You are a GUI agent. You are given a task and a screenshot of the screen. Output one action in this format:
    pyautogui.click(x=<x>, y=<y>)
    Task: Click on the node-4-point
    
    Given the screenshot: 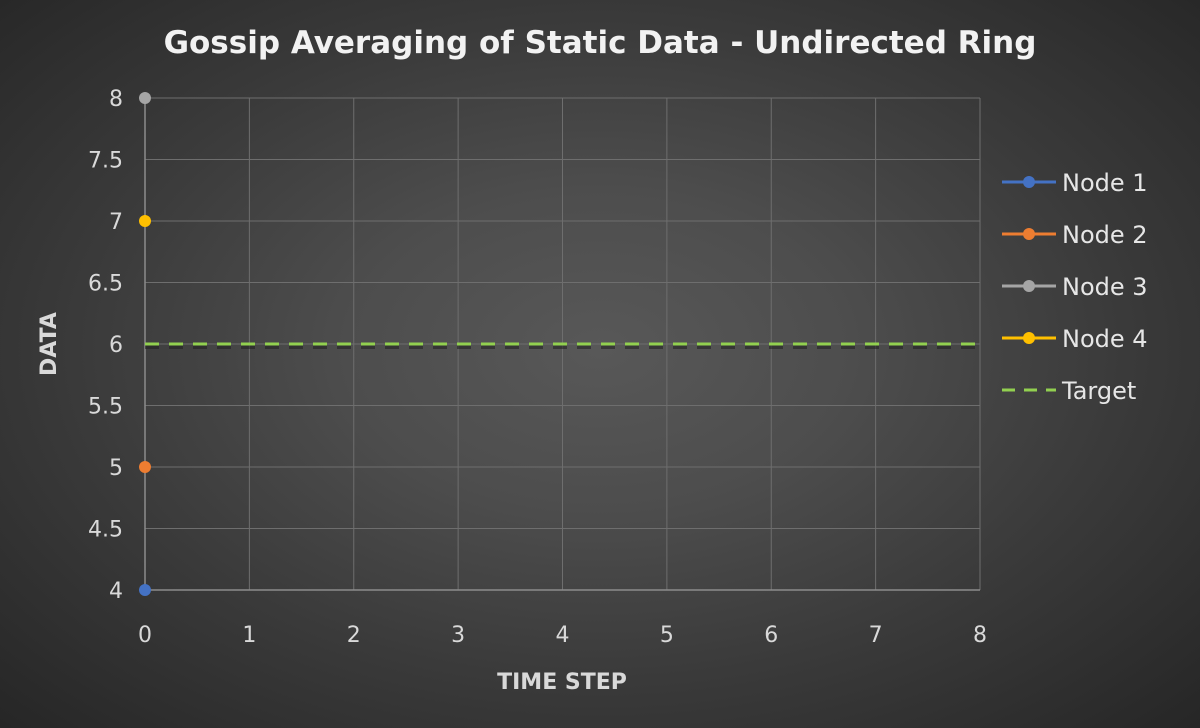 What is the action you would take?
    pyautogui.click(x=145, y=221)
    